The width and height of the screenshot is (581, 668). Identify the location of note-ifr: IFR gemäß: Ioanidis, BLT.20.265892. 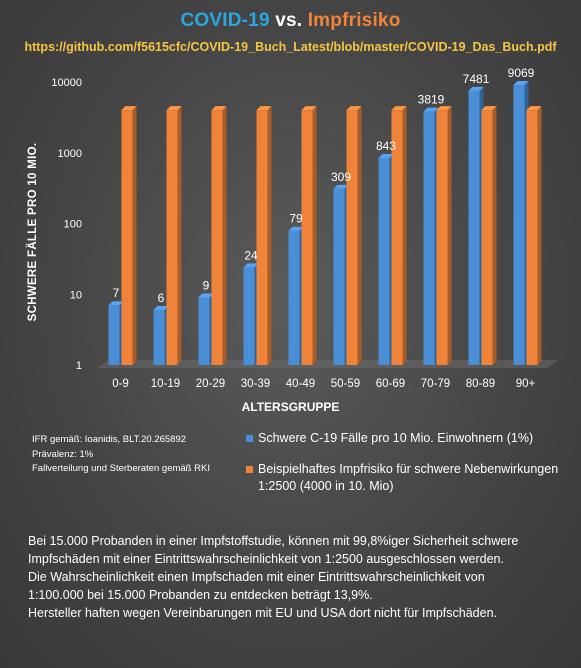
(109, 439).